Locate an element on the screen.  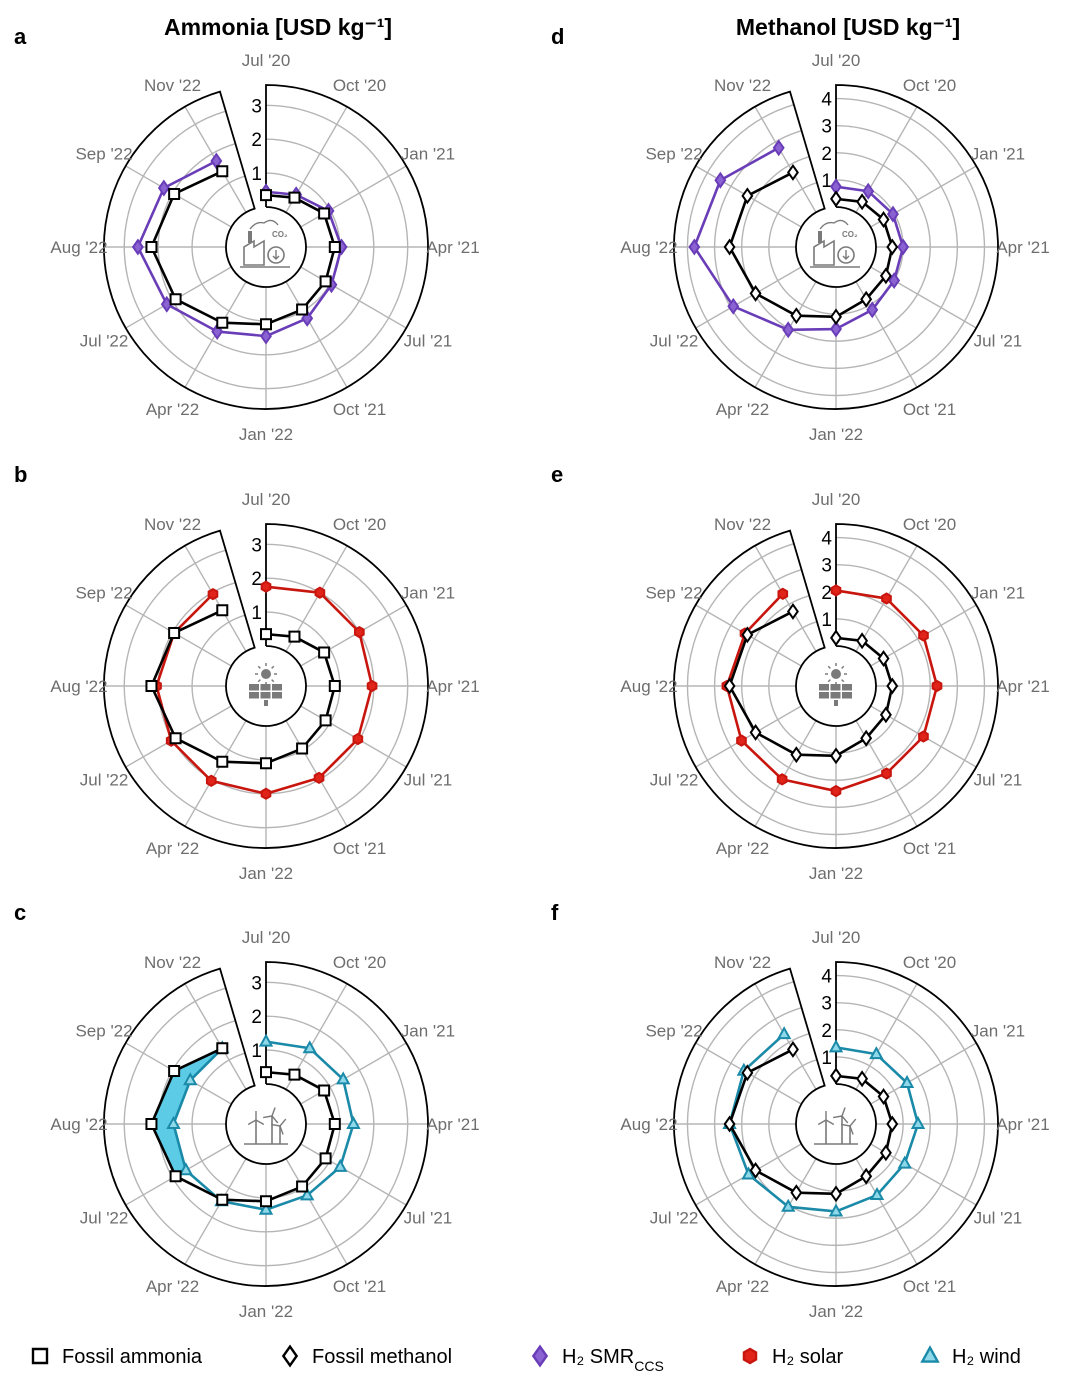
panel-letter: c is located at coordinates (20, 912).